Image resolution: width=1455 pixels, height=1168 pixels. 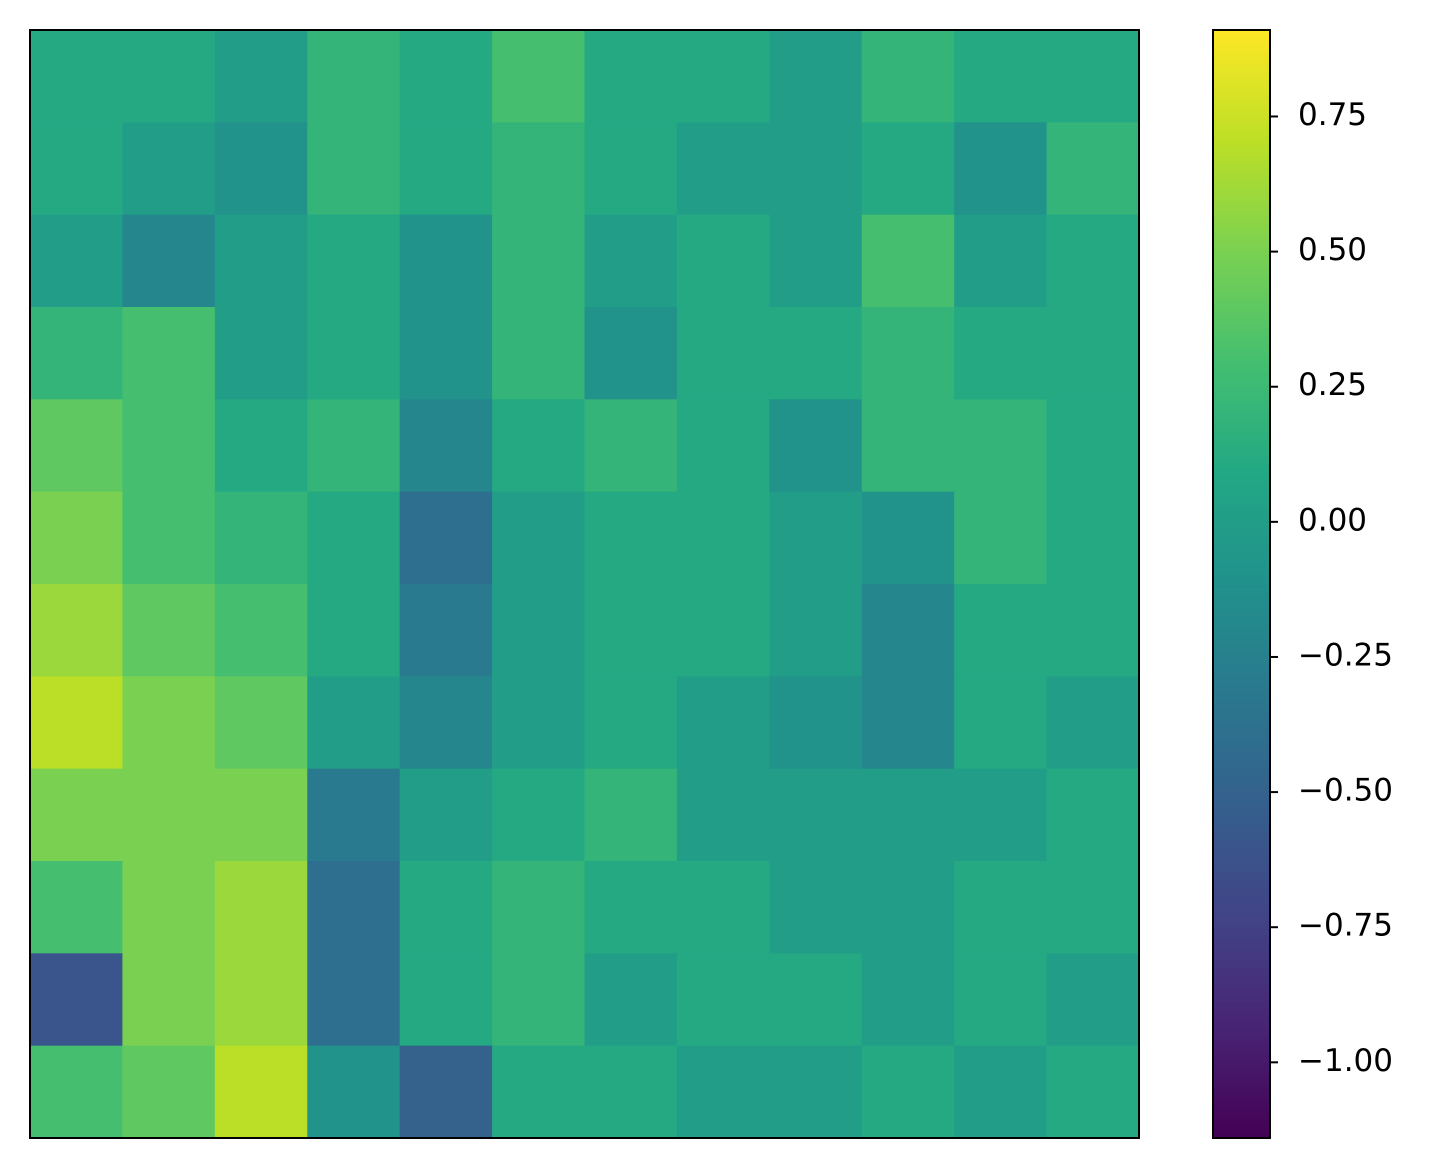 I want to click on colorbar-tick-label: −0.75, so click(x=1345, y=926).